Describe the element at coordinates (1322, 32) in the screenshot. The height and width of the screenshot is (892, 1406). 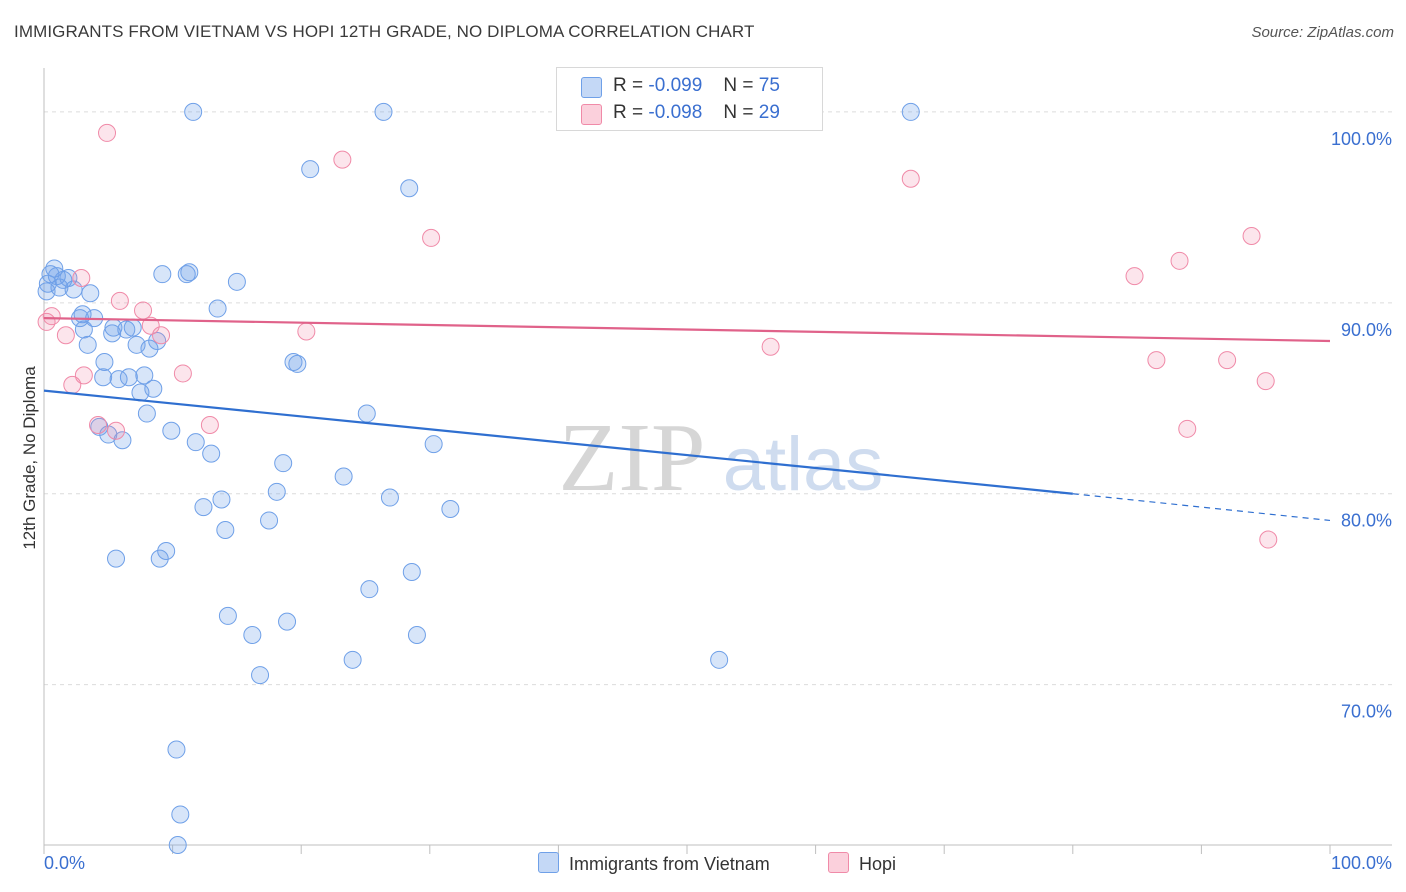
I see `source-label: Source: ZipAtlas.com` at that location.